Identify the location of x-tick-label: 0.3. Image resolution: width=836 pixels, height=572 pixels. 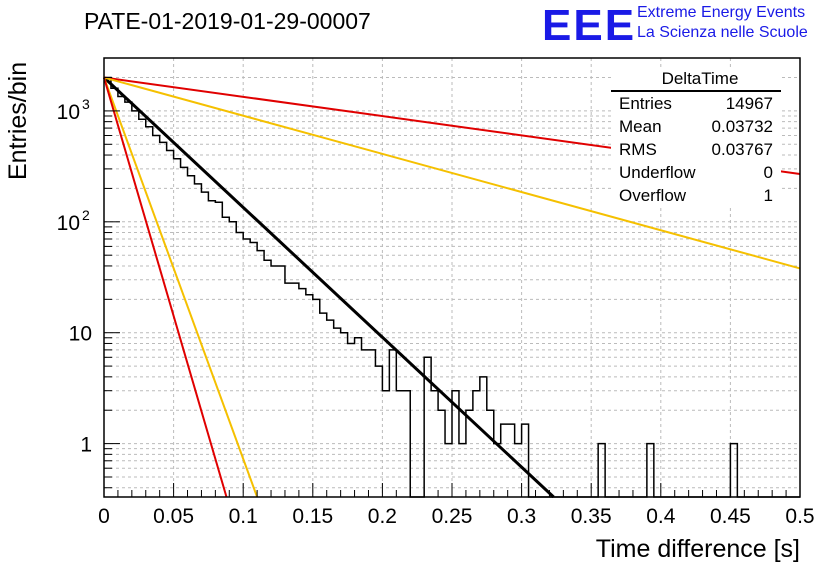
(521, 516).